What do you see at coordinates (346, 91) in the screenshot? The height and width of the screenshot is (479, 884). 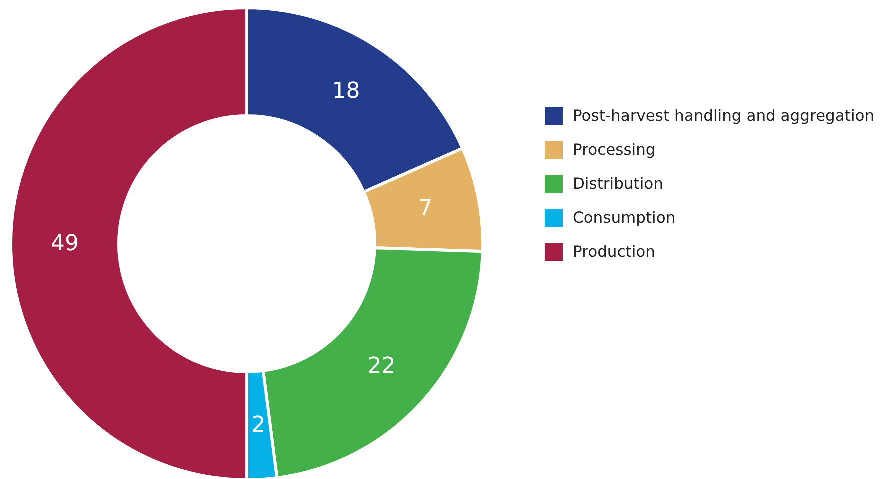 I see `data-label: 18` at bounding box center [346, 91].